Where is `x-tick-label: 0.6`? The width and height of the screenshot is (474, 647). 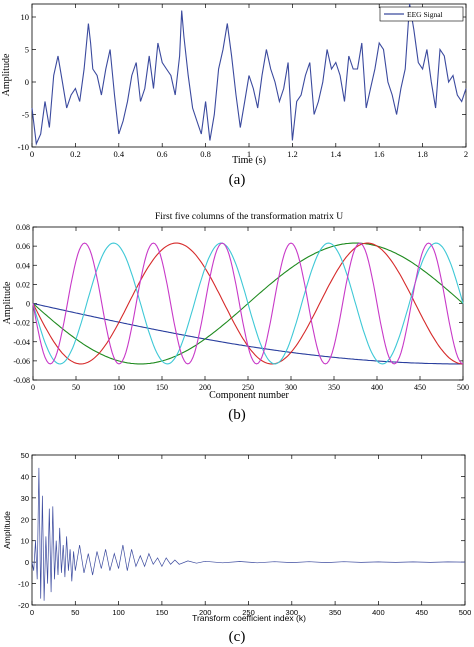
x-tick-label: 0.6 is located at coordinates (162, 154).